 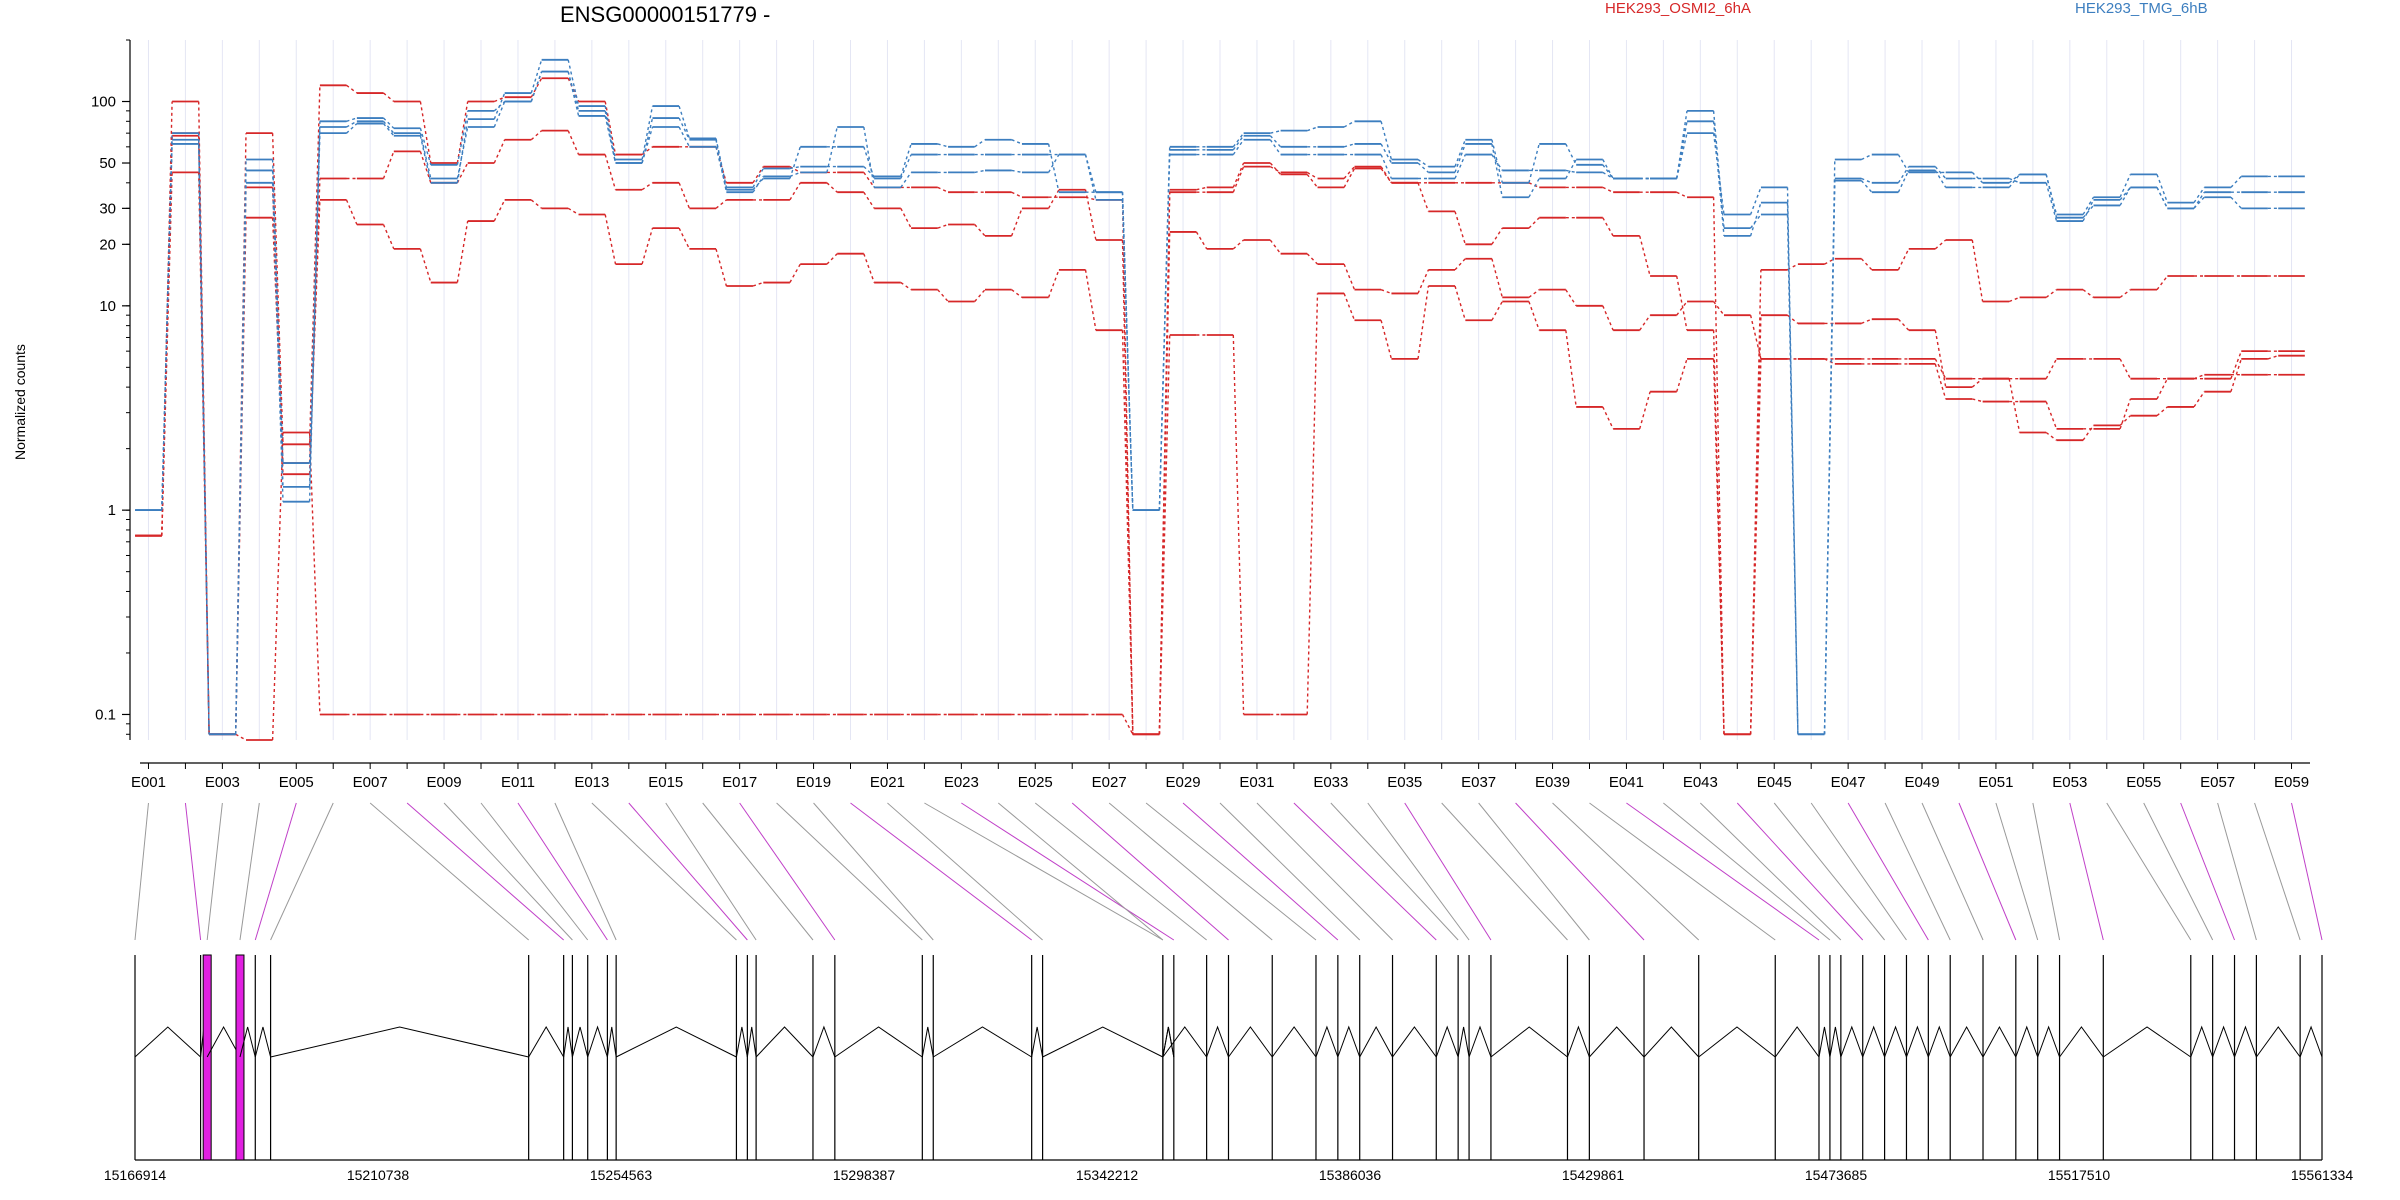 What do you see at coordinates (2079, 1175) in the screenshot?
I see `genome-tick-label: 15517510` at bounding box center [2079, 1175].